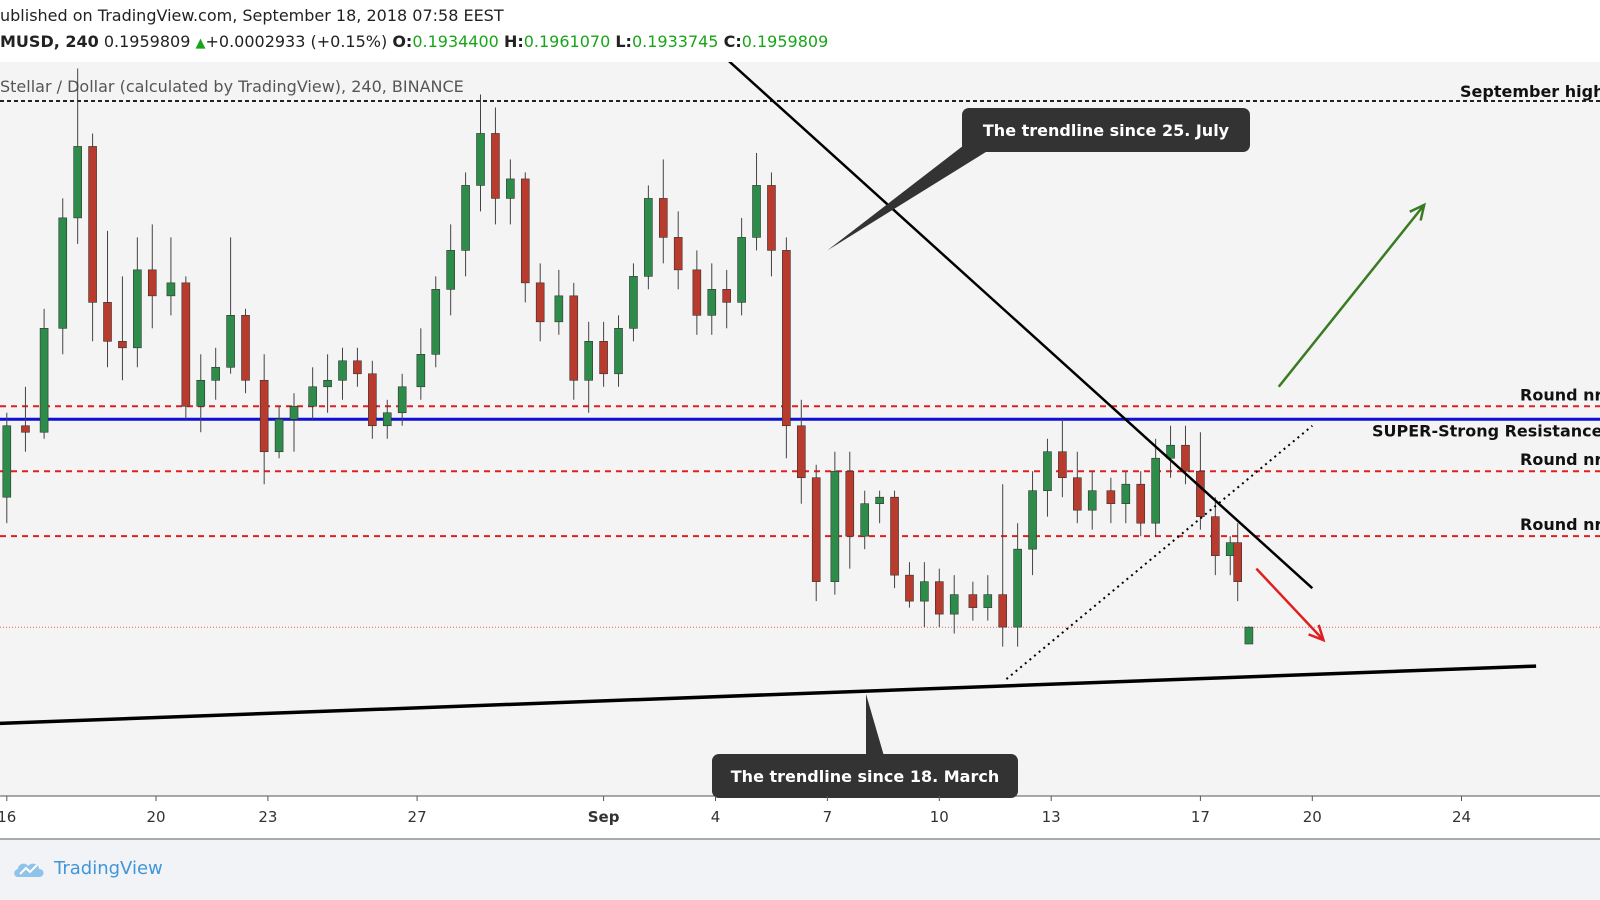  What do you see at coordinates (1560, 394) in the screenshot?
I see `level-label-1: Round nr` at bounding box center [1560, 394].